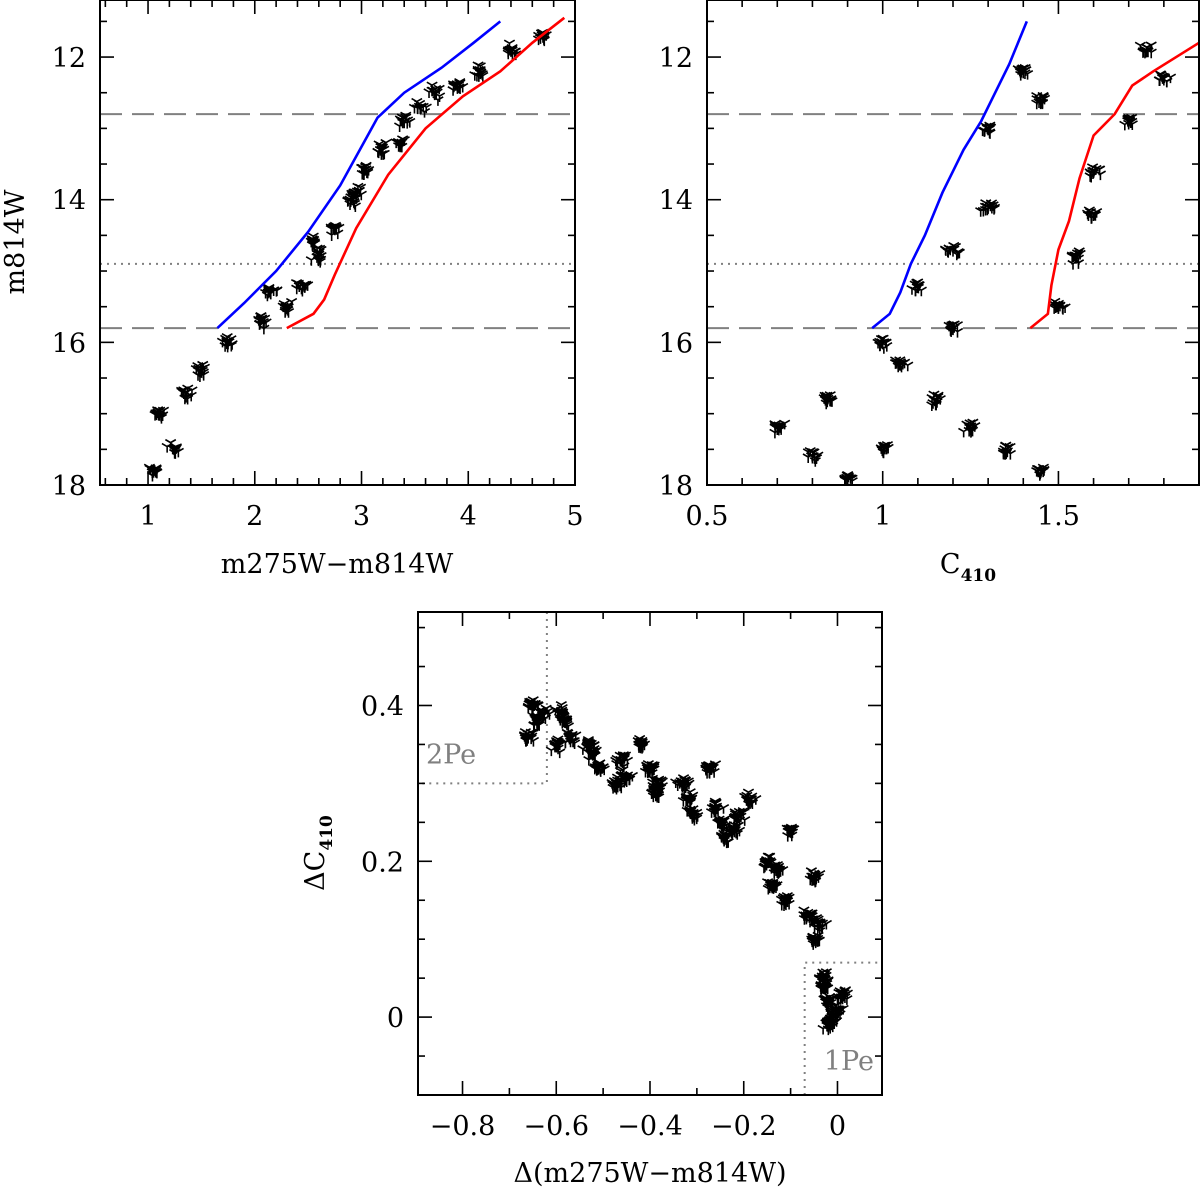  Describe the element at coordinates (842, 1028) in the screenshot. I see `region-1Pe-boundary` at that location.